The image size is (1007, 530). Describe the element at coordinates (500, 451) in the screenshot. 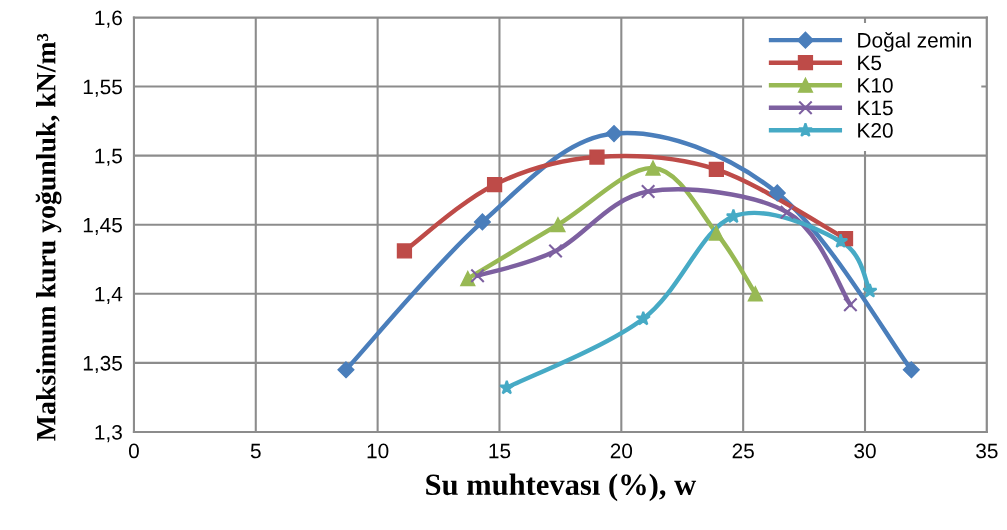

I see `x-tick-label: 15` at that location.